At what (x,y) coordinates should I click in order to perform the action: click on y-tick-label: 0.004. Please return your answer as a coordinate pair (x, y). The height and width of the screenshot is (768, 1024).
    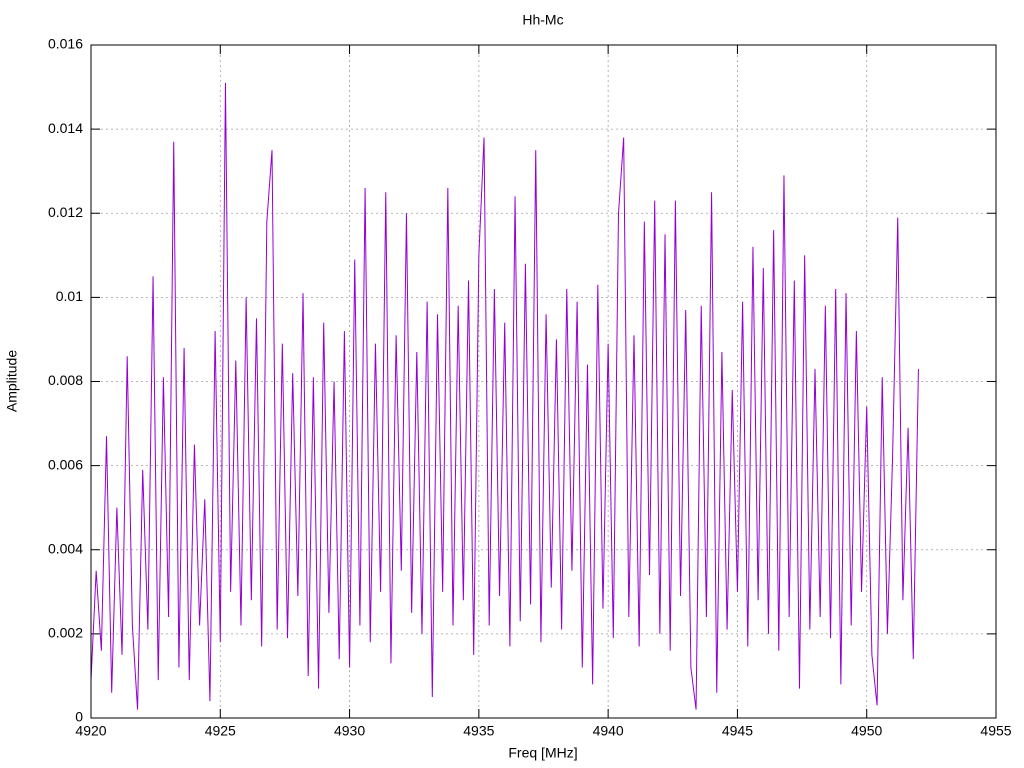
    Looking at the image, I should click on (65, 548).